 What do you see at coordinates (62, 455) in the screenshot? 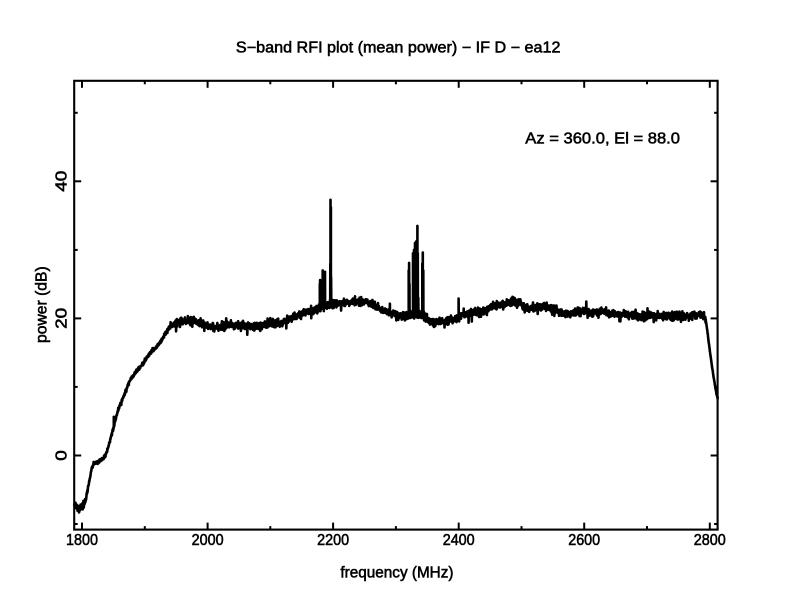
I see `svg-text: 0` at bounding box center [62, 455].